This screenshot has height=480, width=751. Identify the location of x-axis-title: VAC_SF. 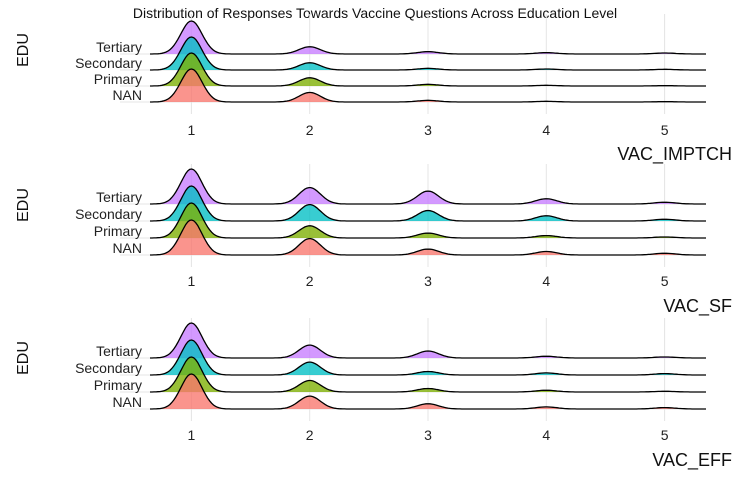
(697, 306).